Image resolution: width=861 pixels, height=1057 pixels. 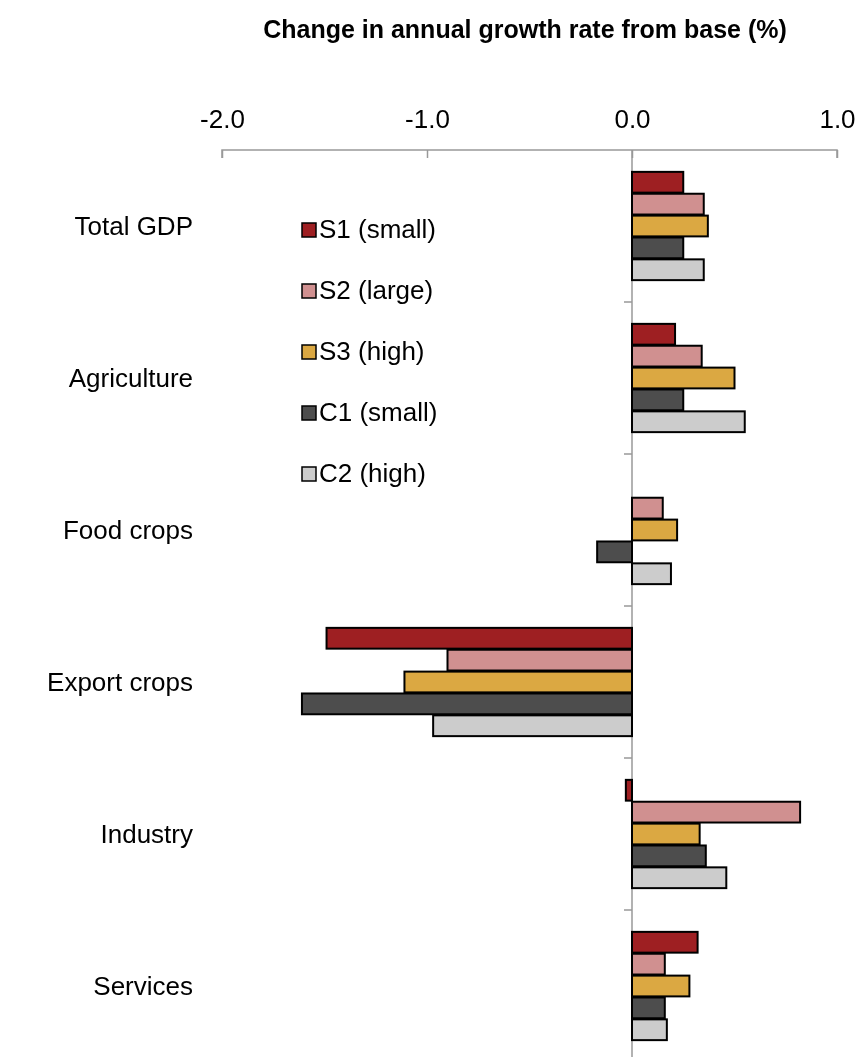 I want to click on y-tick-label: Industry, so click(x=146, y=834).